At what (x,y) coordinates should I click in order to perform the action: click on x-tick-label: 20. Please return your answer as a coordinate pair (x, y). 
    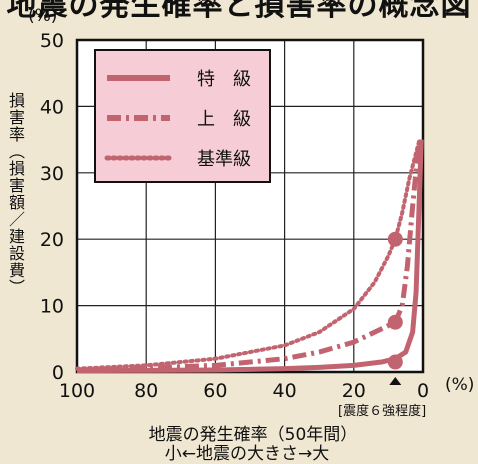
    Looking at the image, I should click on (354, 391).